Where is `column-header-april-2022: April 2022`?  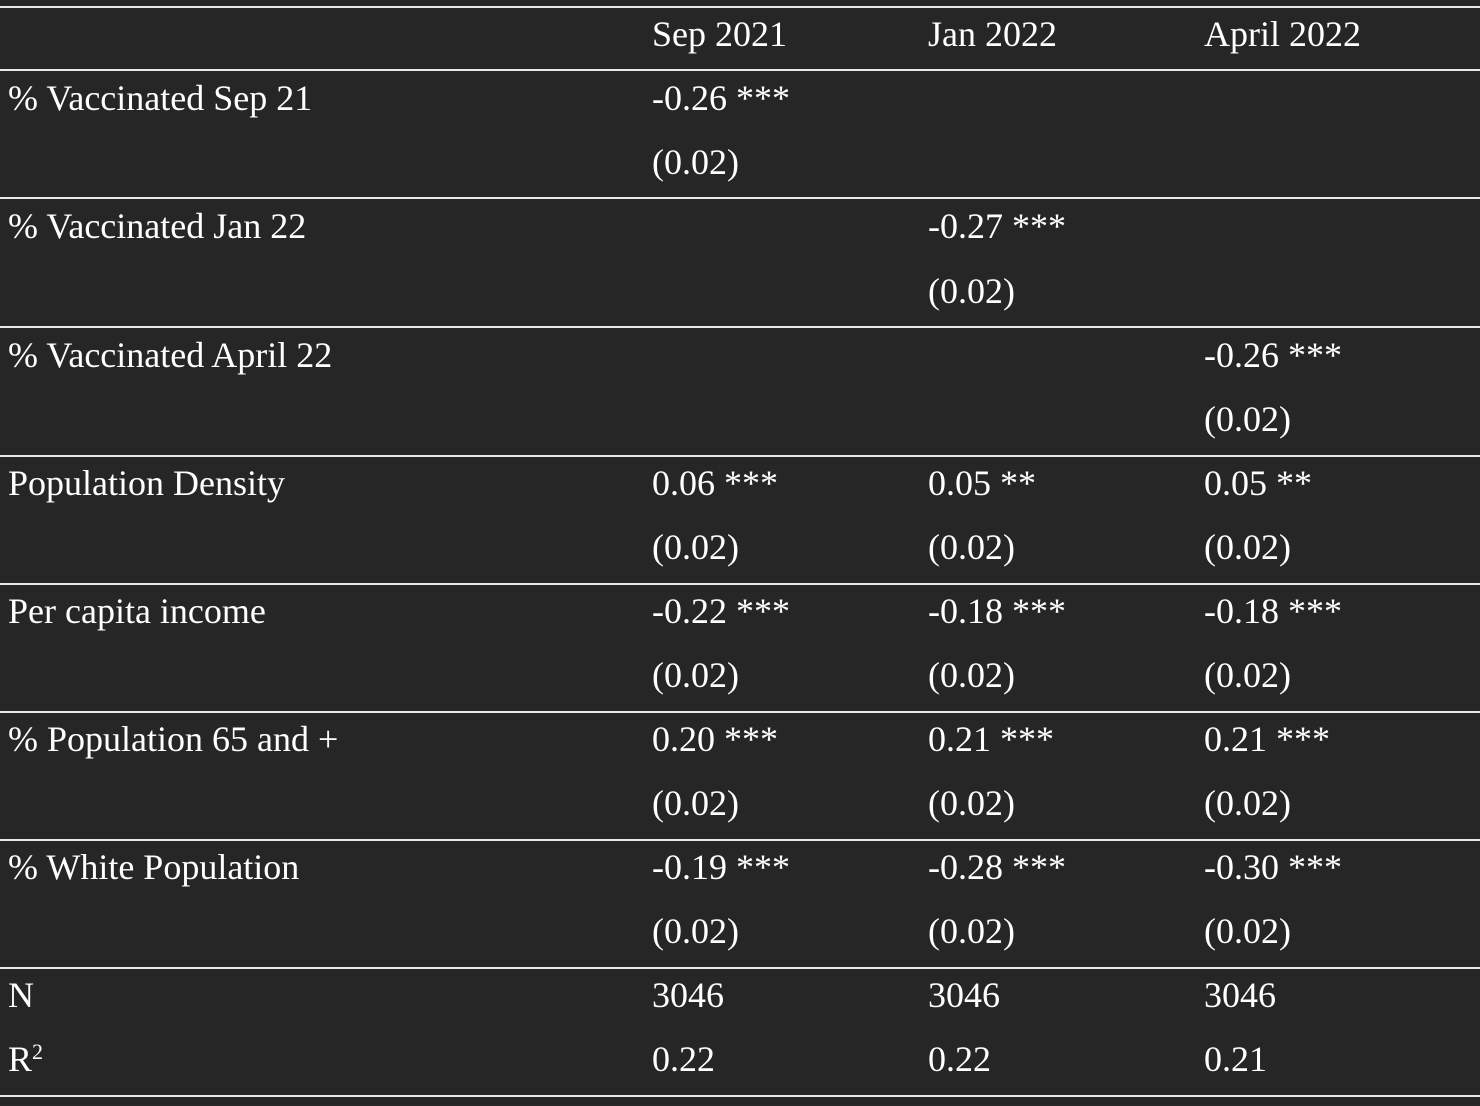 column-header-april-2022: April 2022 is located at coordinates (1282, 34).